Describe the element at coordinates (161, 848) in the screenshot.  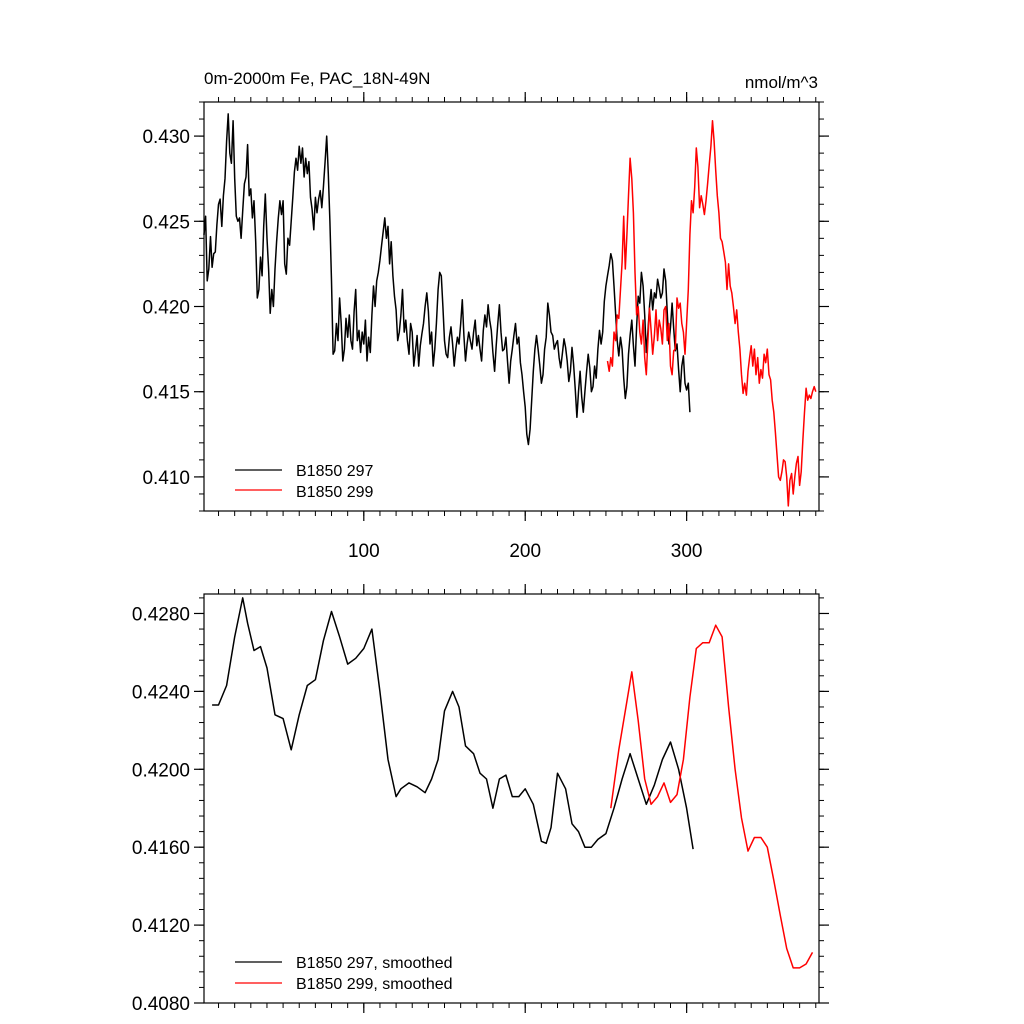
I see `y-tick-label: 0.4160` at that location.